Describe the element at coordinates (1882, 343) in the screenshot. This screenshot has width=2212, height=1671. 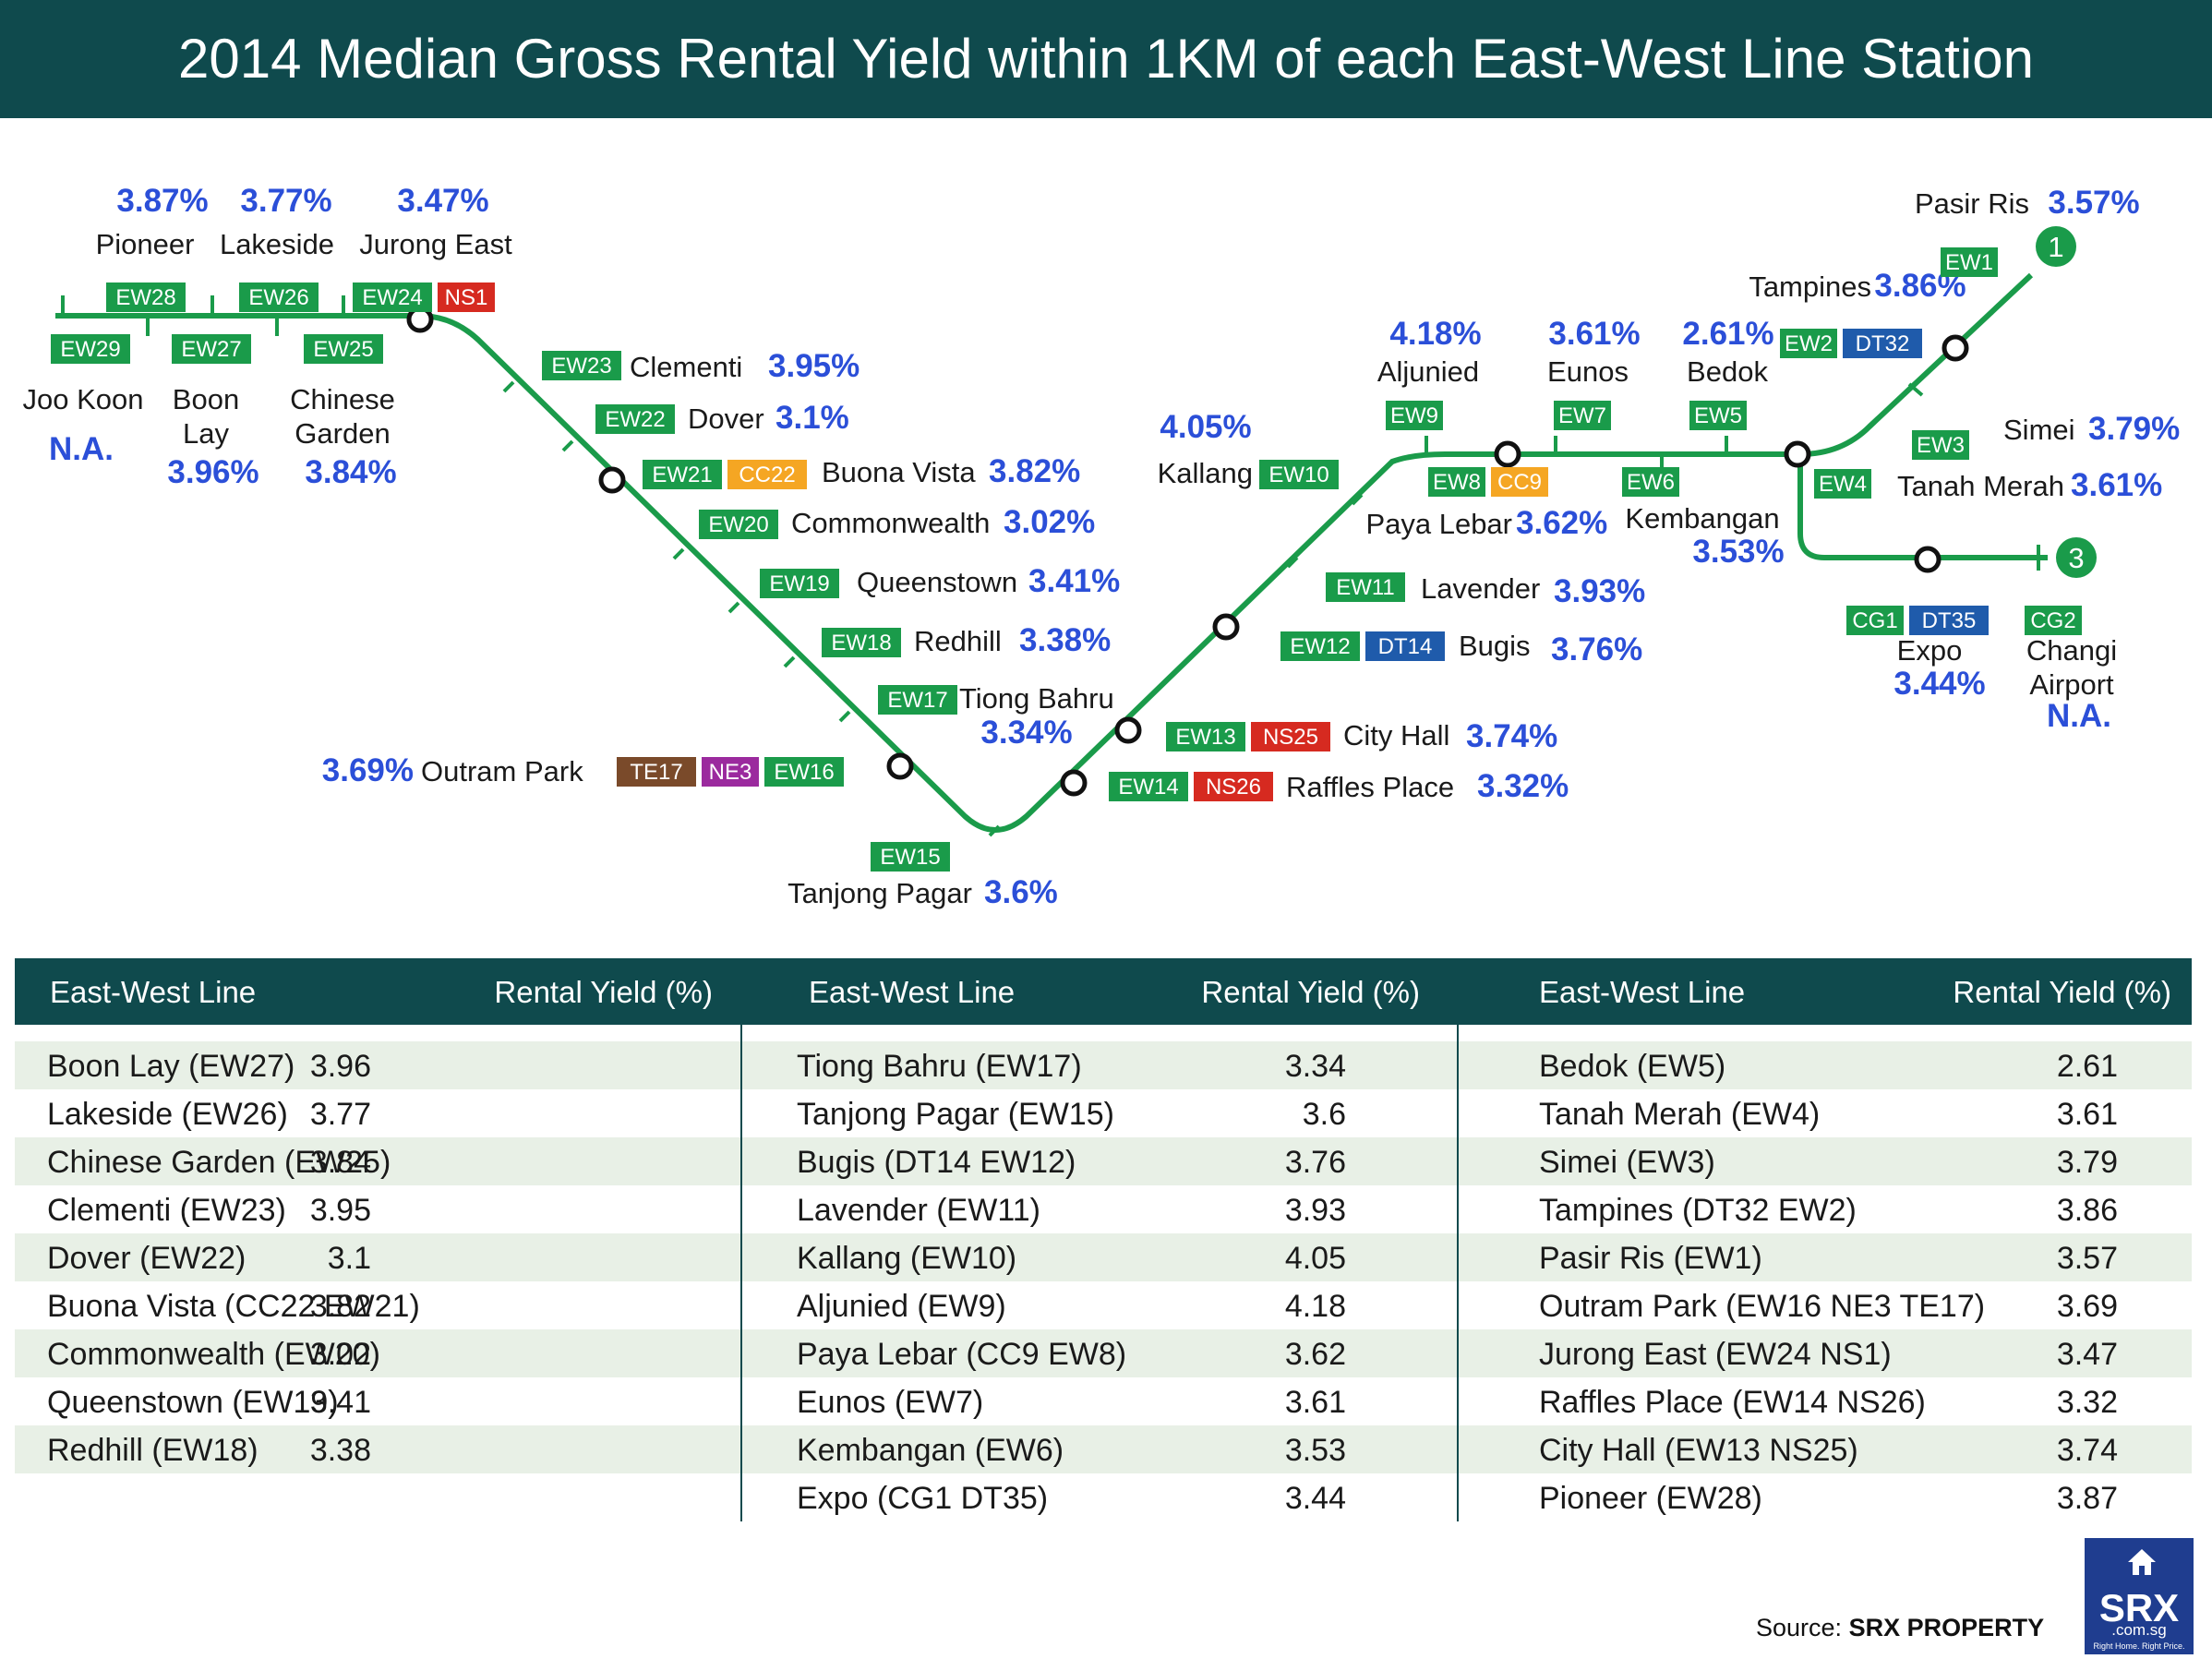
I see `line-code-badge: DT32` at that location.